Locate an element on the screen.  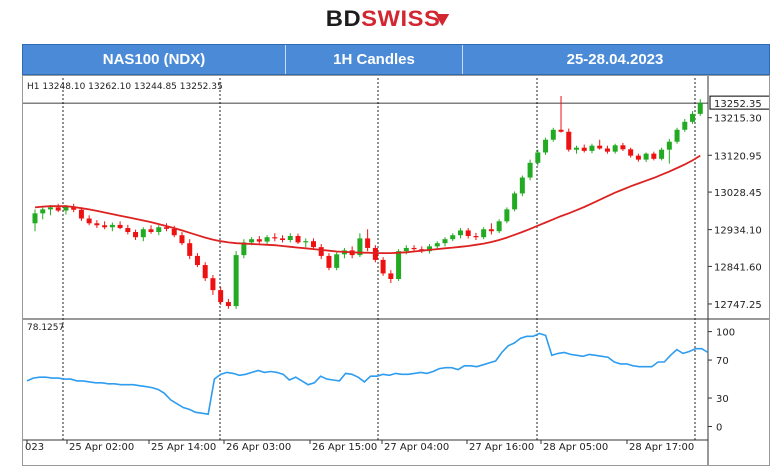
time-tick-label: 27 Apr 04:00 is located at coordinates (416, 447).